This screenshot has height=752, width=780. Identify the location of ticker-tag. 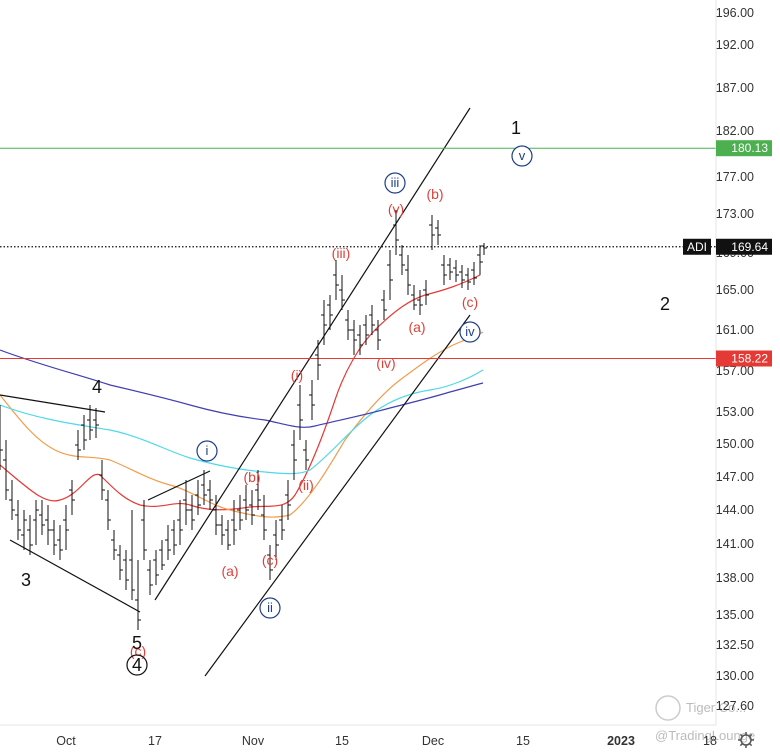
(697, 246).